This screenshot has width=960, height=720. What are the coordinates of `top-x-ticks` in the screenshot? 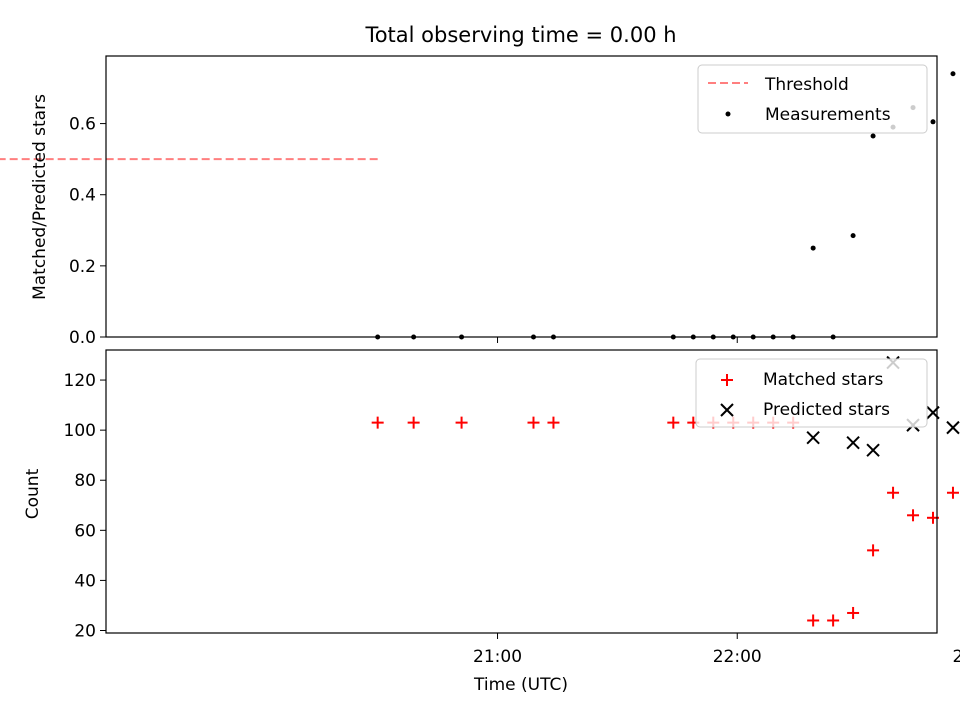 It's located at (617, 340).